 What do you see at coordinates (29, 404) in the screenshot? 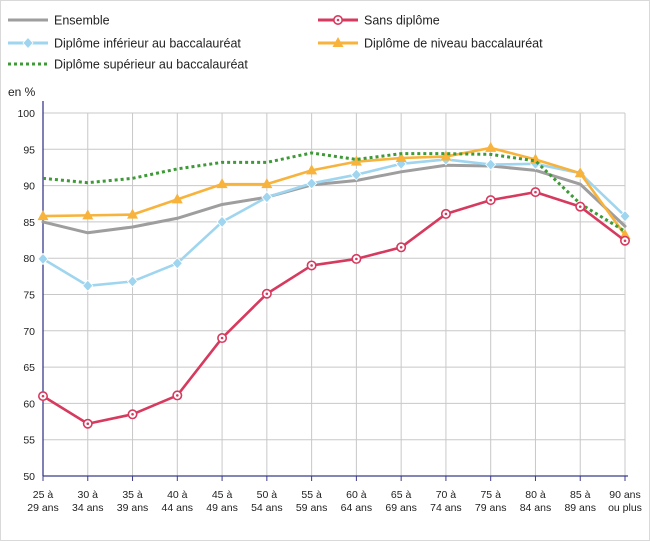
I see `y-tick-label: 60` at bounding box center [29, 404].